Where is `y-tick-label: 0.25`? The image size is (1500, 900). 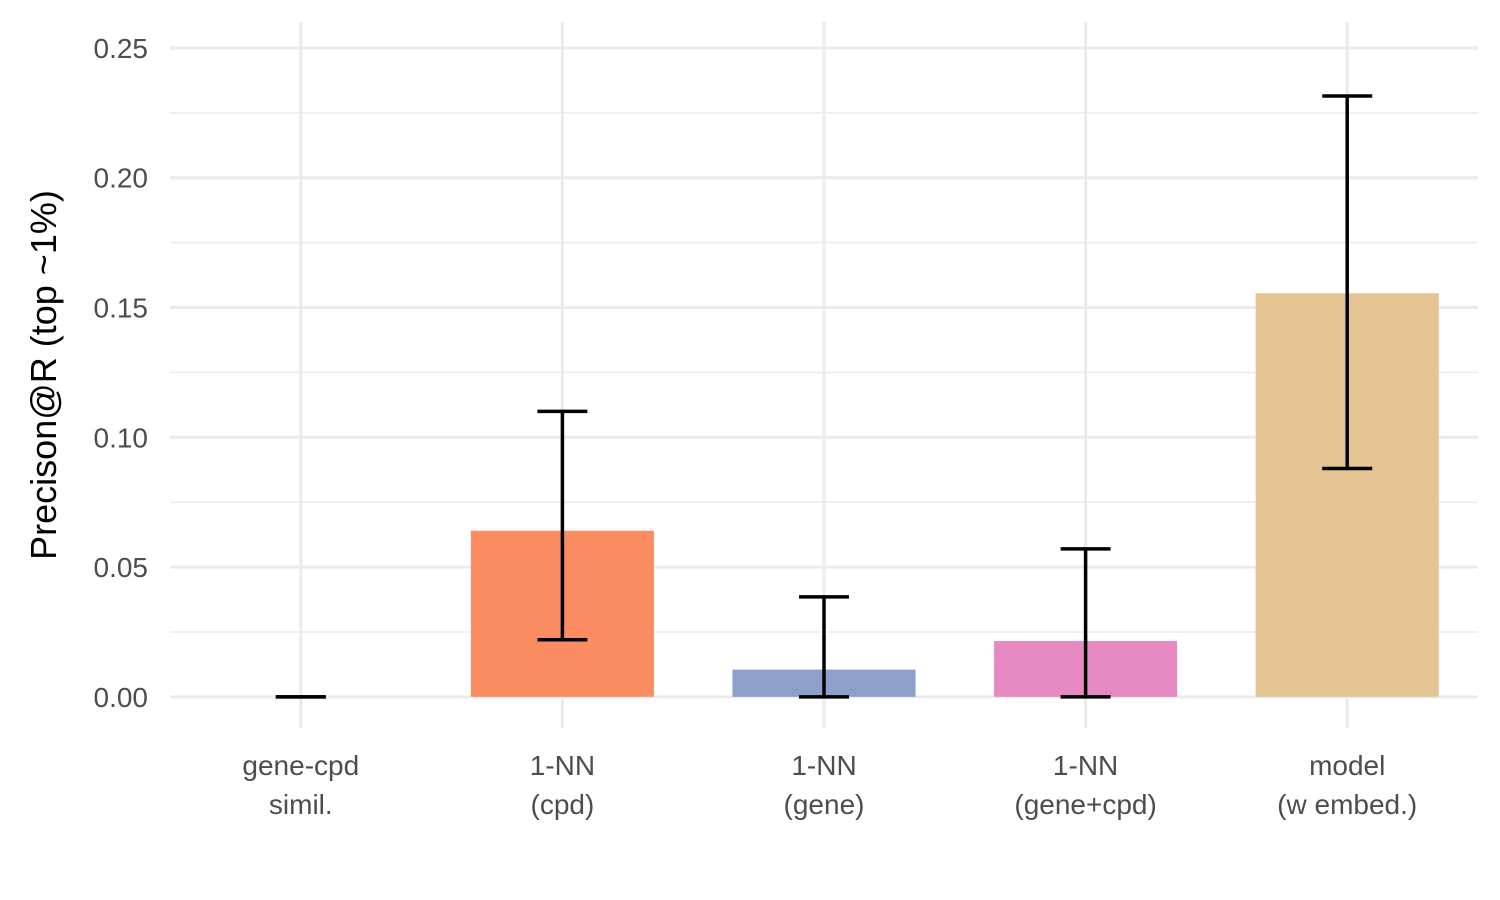
y-tick-label: 0.25 is located at coordinates (121, 48).